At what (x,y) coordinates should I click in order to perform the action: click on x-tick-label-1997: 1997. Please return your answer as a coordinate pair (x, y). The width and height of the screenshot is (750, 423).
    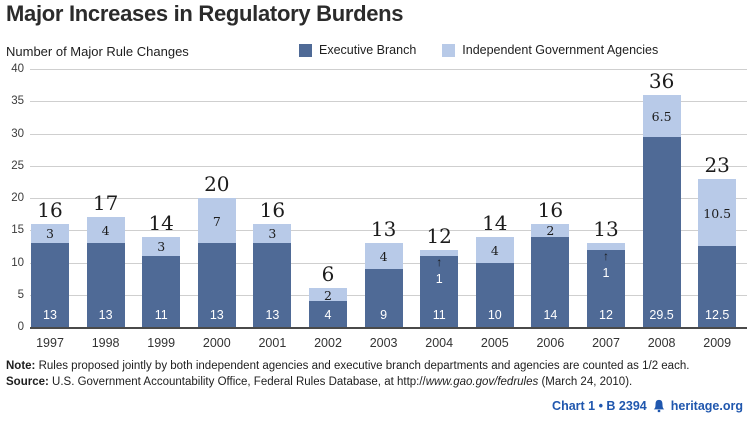
    Looking at the image, I should click on (50, 343).